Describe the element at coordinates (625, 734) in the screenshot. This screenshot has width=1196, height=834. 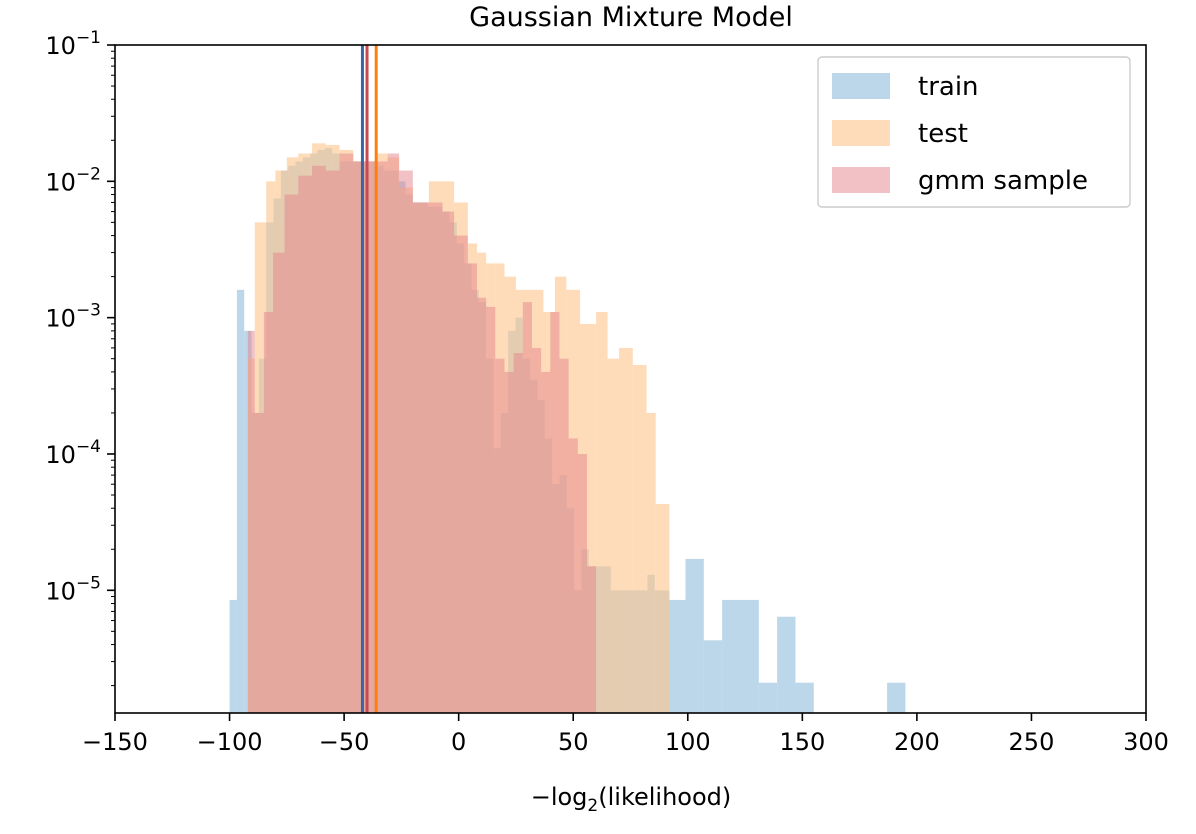
I see `x-axis-ticks: −150 −100 −50 0 50 100 150 200 250 300` at that location.